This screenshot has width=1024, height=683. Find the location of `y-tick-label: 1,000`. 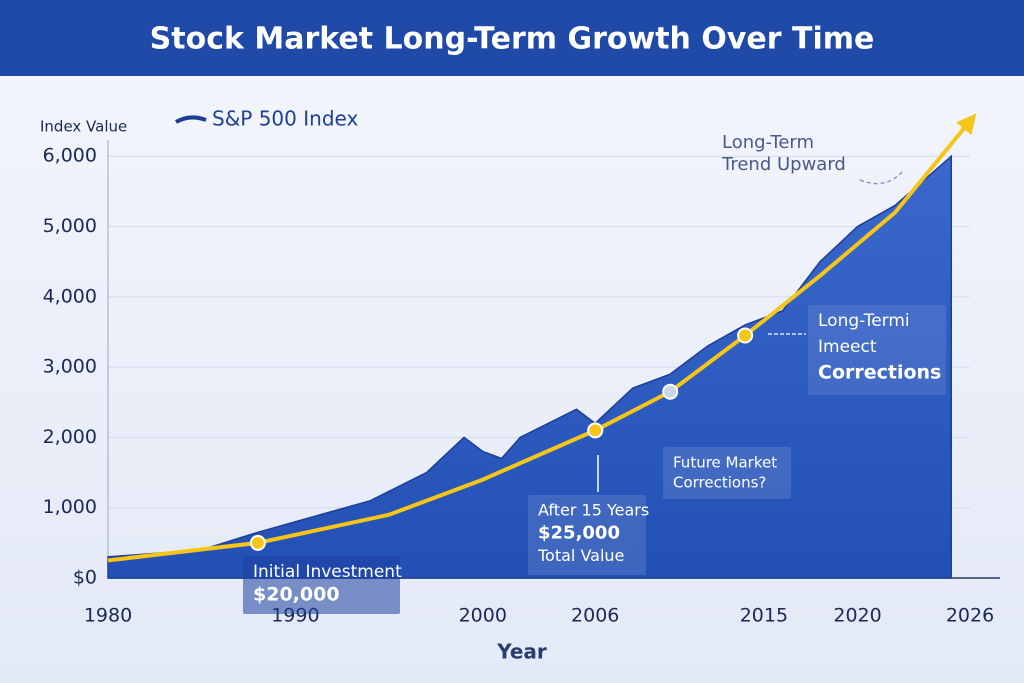

y-tick-label: 1,000 is located at coordinates (70, 507).